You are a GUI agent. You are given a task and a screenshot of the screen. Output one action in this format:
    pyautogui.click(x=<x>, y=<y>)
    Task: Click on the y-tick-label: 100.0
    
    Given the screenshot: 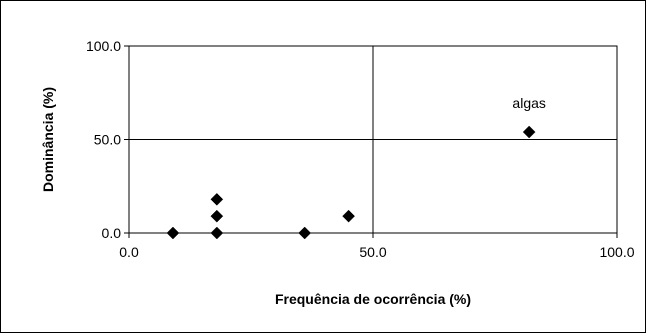 What is the action you would take?
    pyautogui.click(x=103, y=46)
    